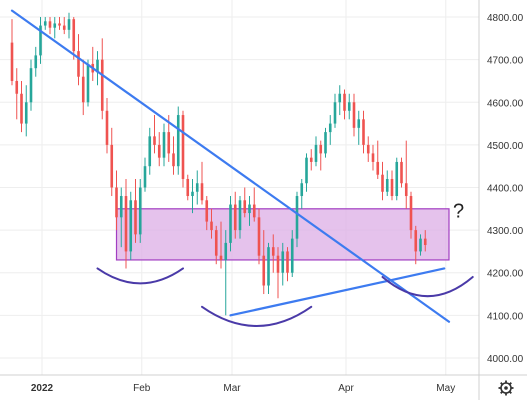 The height and width of the screenshot is (405, 527). I want to click on x-axis: 2022 Feb Mar Apr May, so click(263, 384).